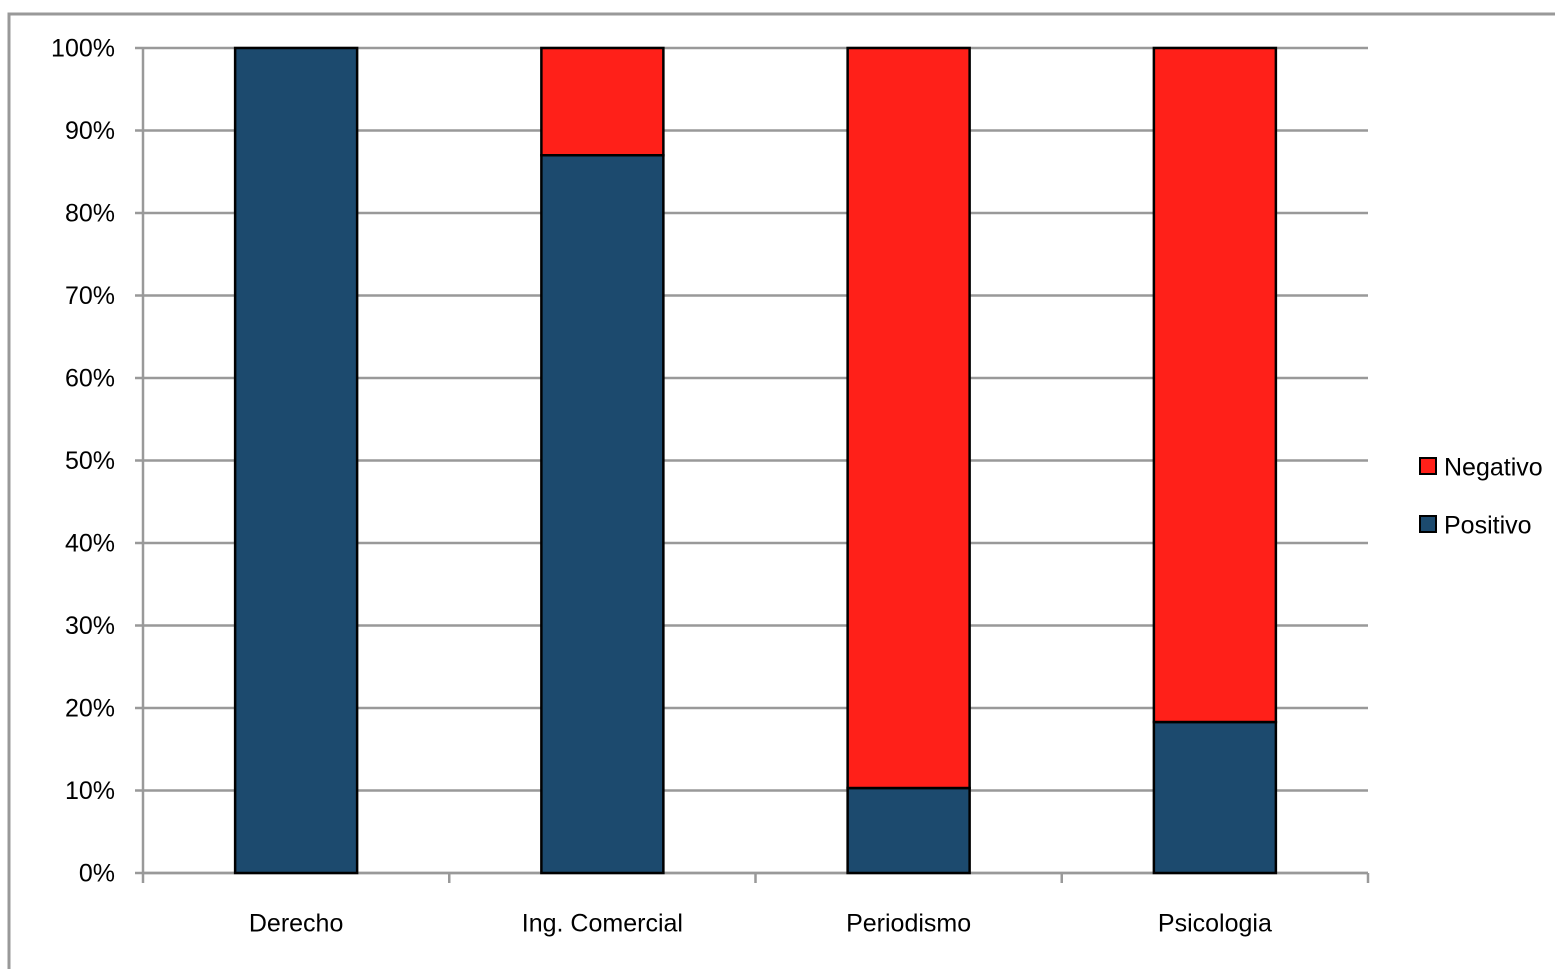  Describe the element at coordinates (83, 49) in the screenshot. I see `y-tick-label: 100%` at that location.